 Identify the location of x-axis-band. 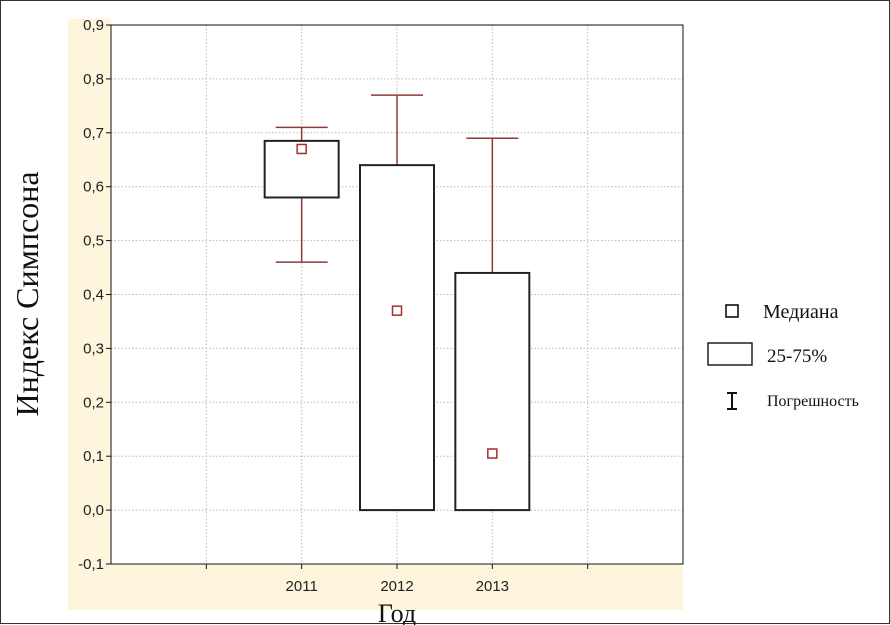
(375, 587).